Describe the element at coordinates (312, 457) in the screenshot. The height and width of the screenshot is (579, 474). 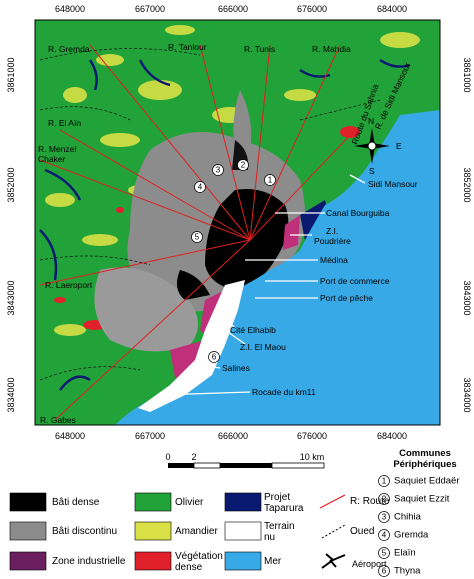
I see `scale-label: 10 km` at that location.